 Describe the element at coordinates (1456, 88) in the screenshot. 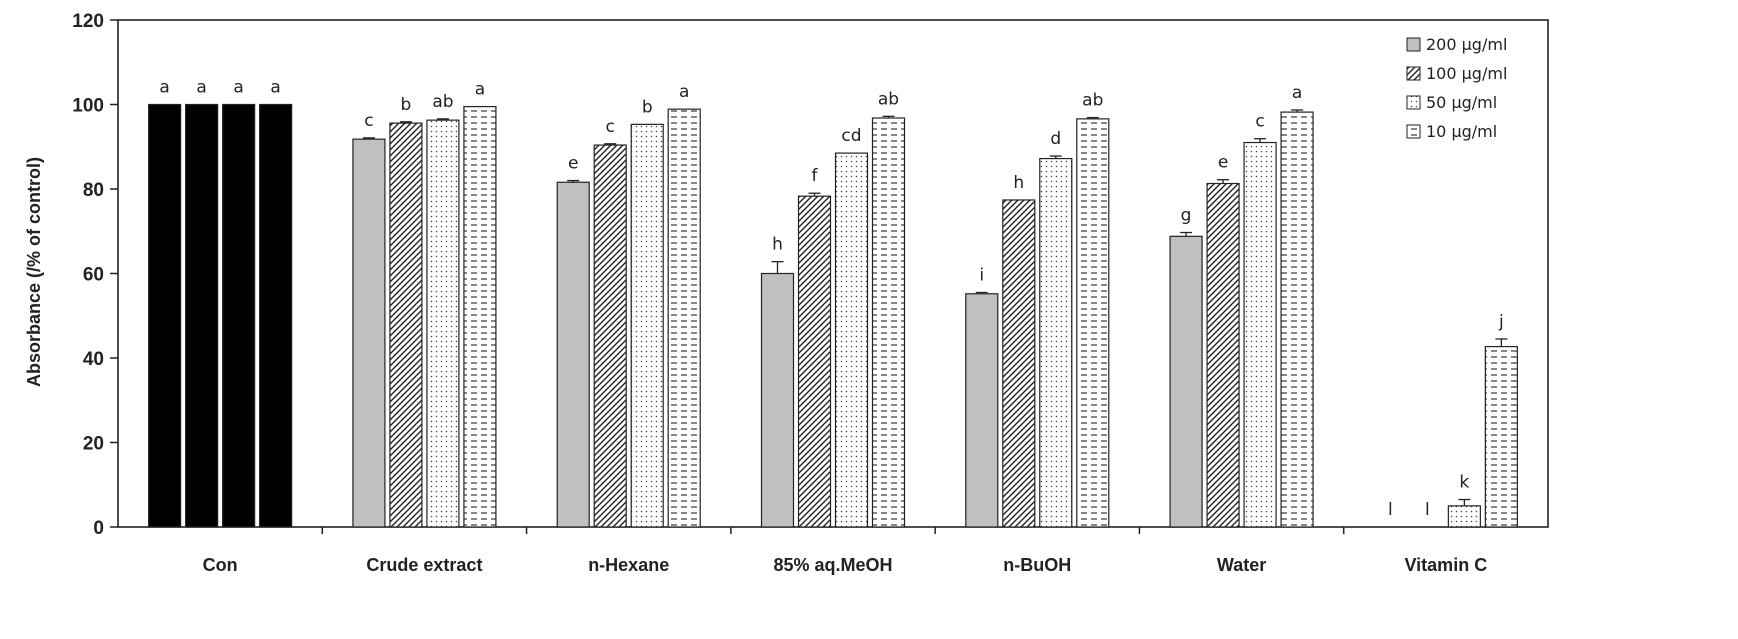

I see `legend: 200 μg/ml 100 μg/ml 50 μg/ml 10 μg/ml` at that location.